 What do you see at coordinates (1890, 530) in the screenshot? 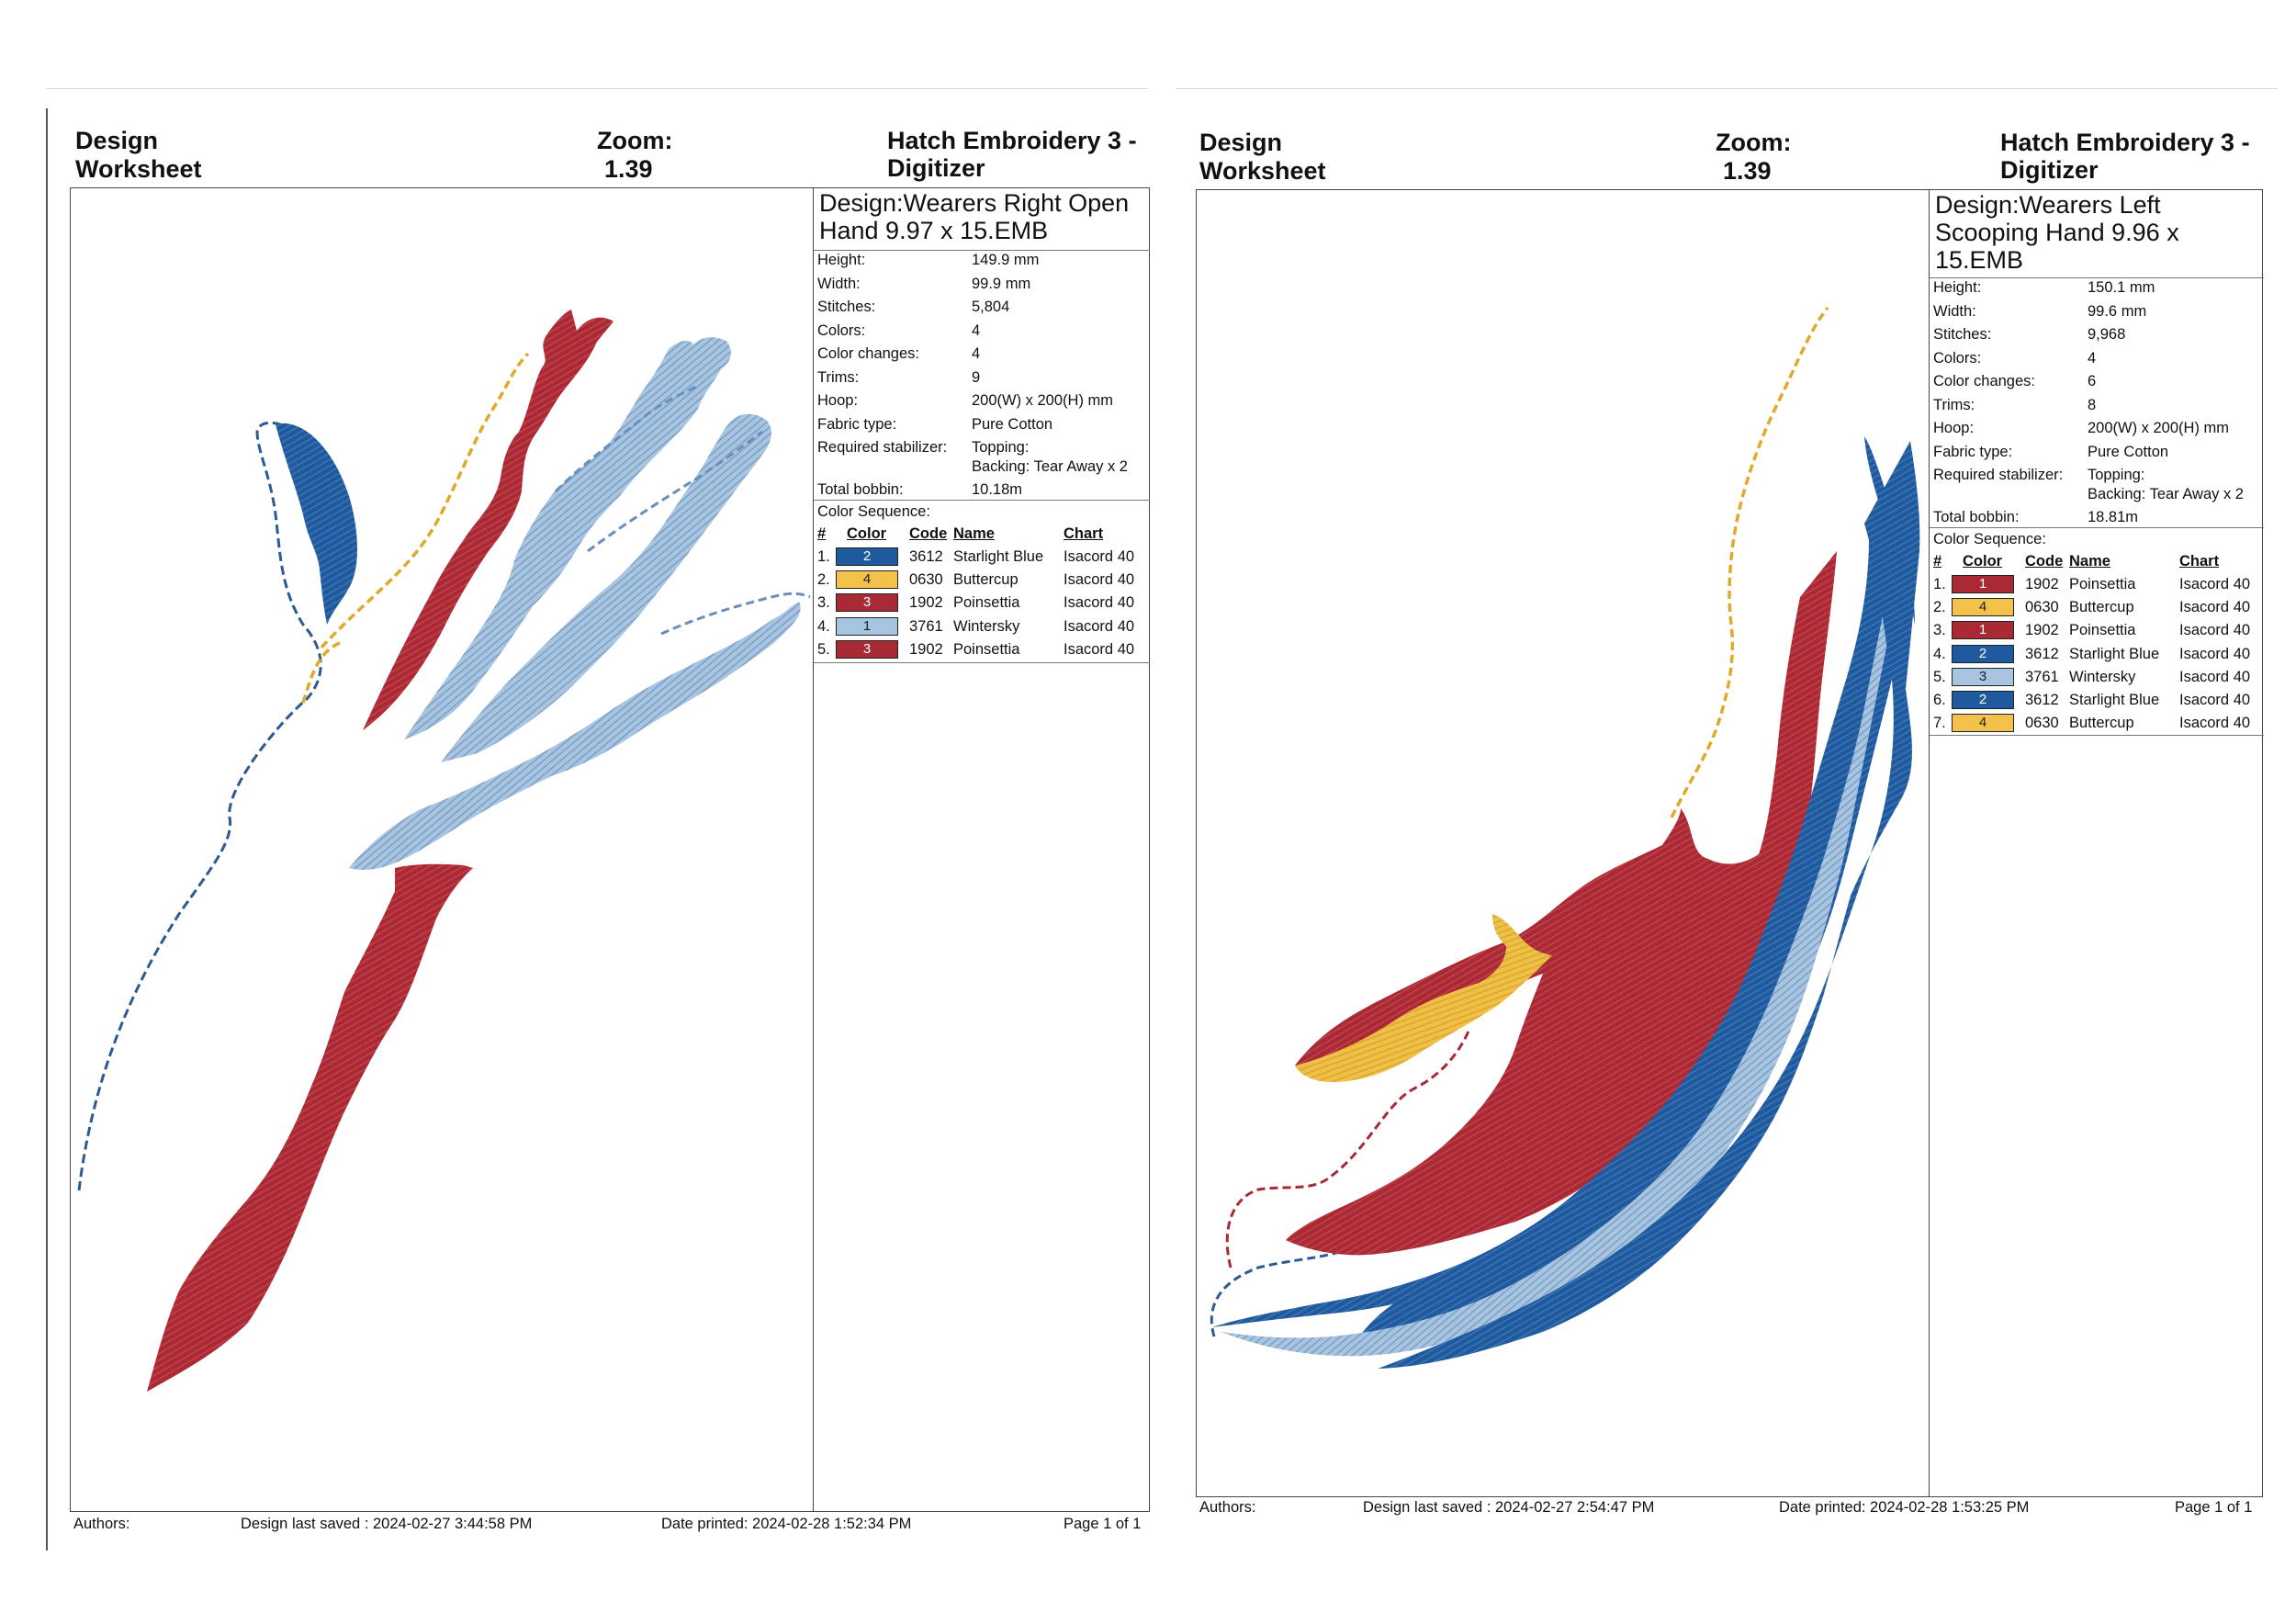
I see `forearm-tip-blue` at bounding box center [1890, 530].